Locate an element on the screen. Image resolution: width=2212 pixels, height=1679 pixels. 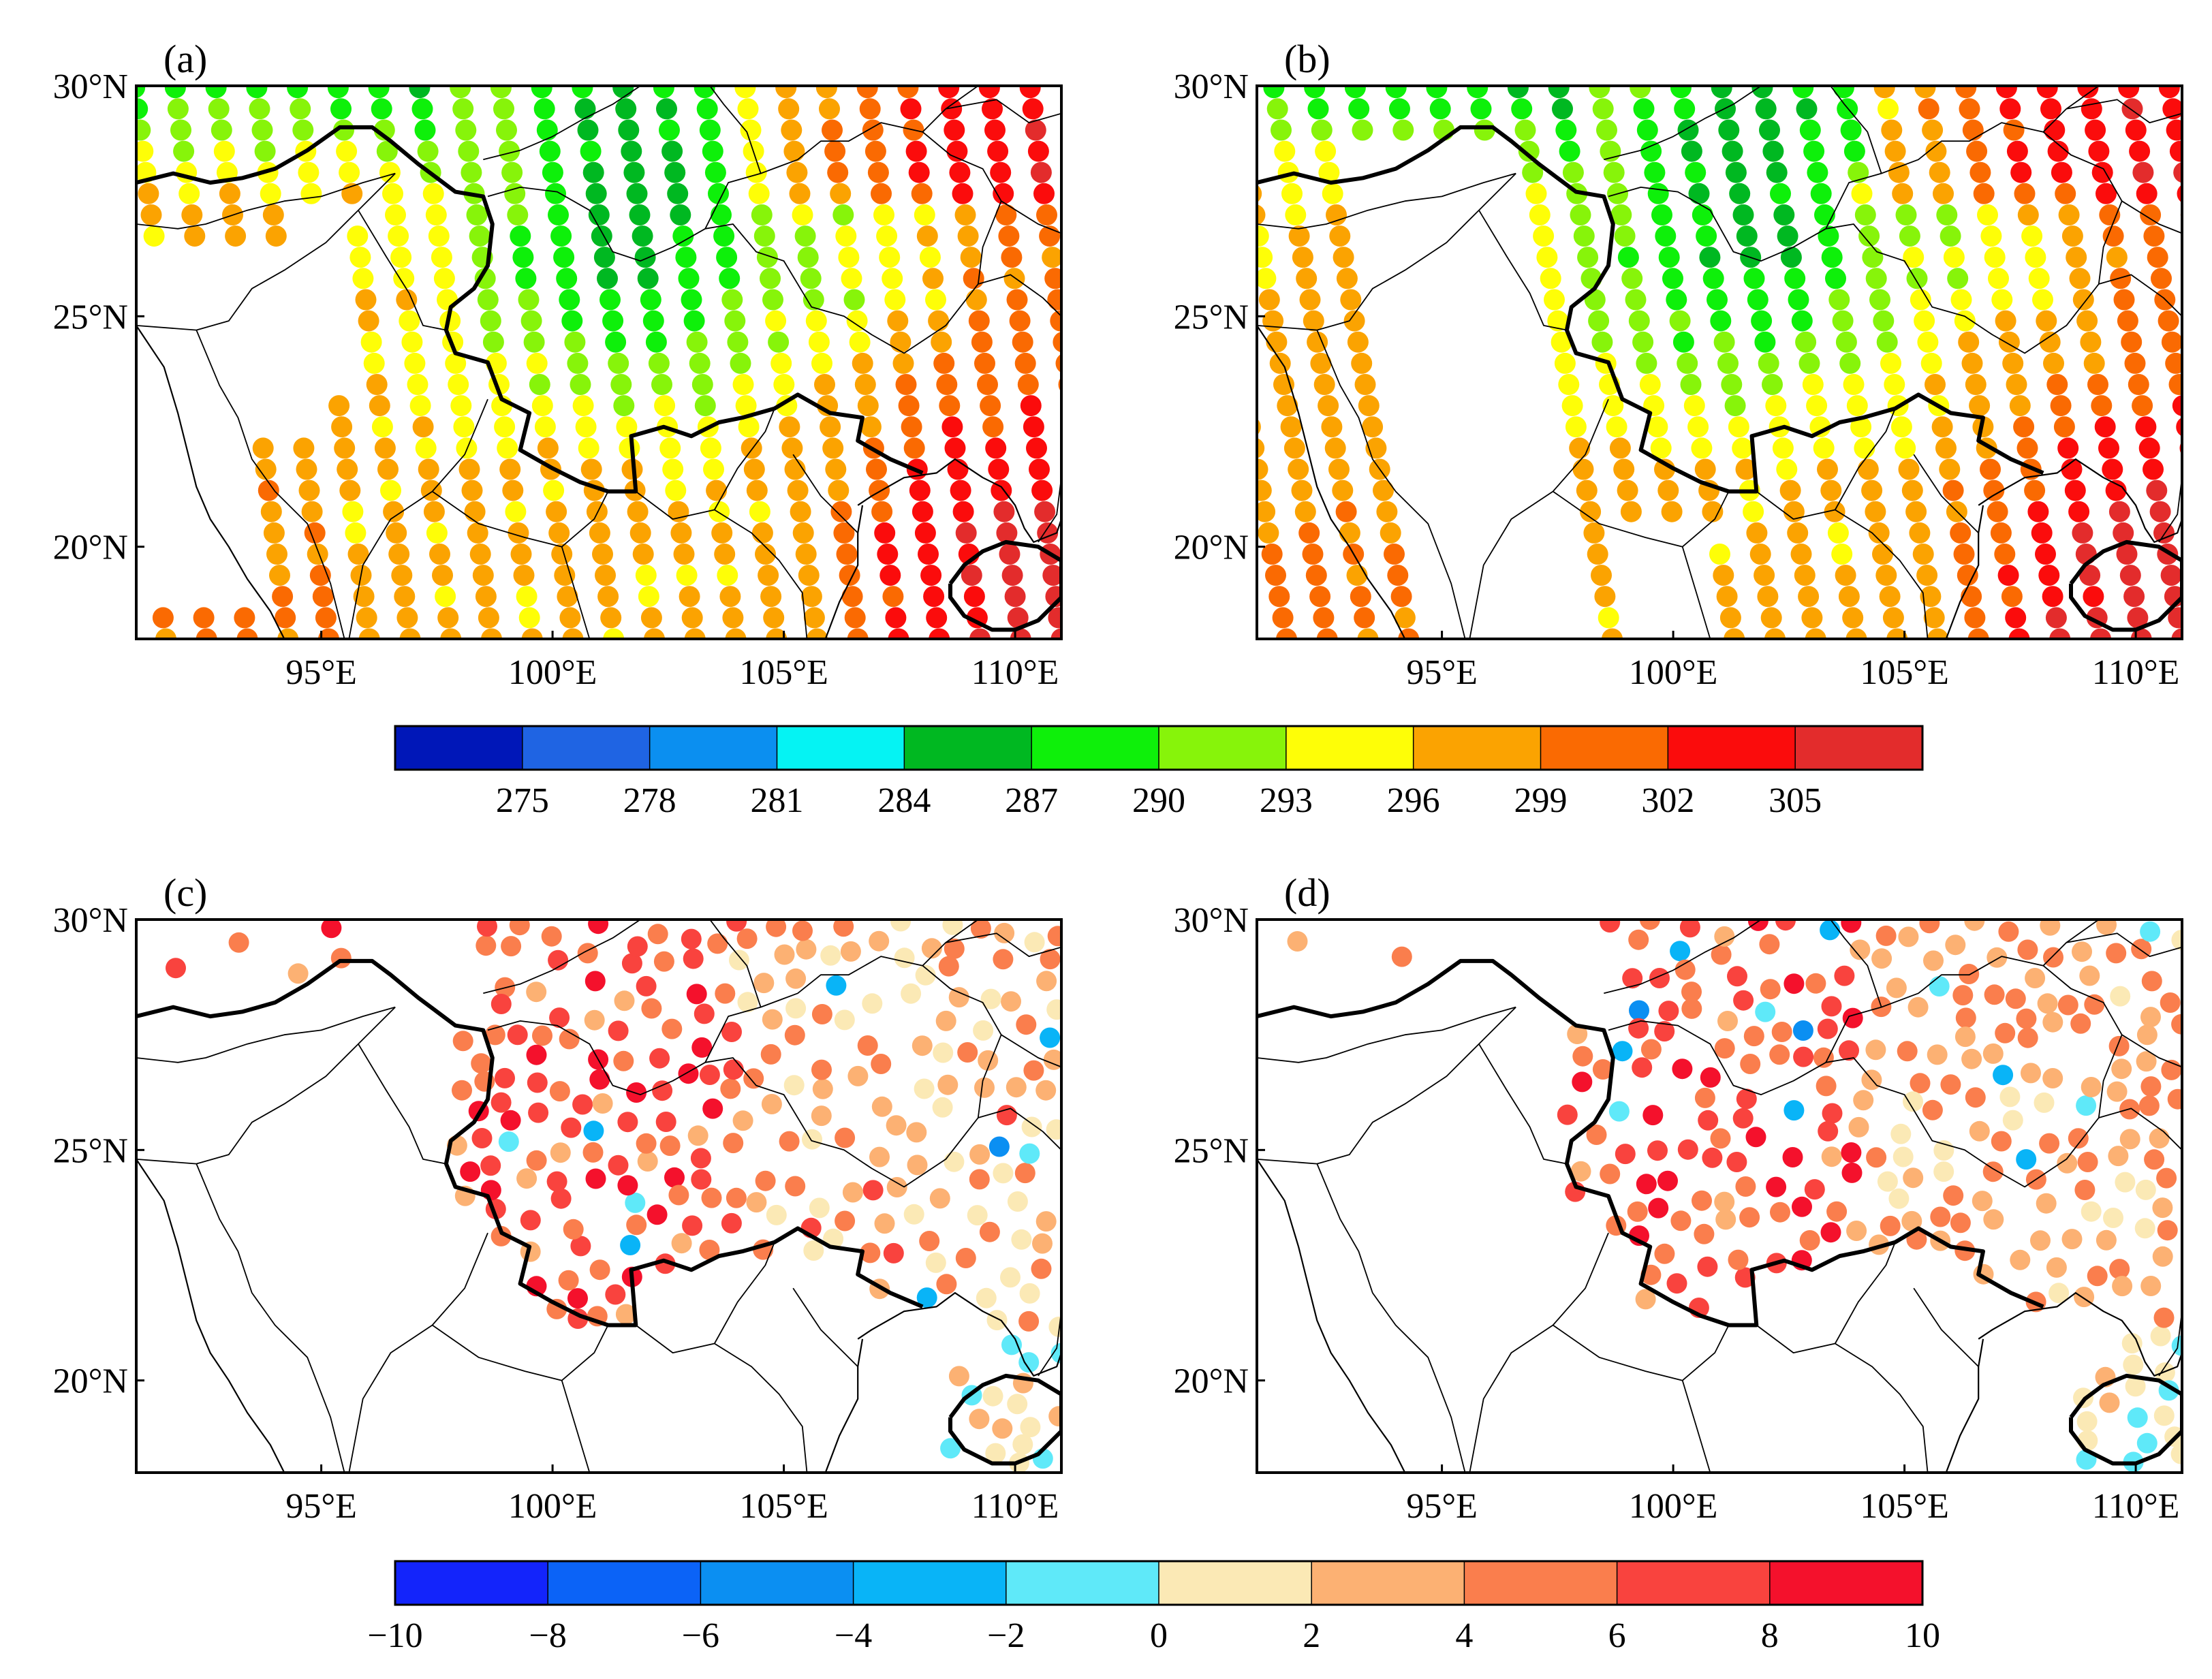
panel-frame is located at coordinates (599, 1196).